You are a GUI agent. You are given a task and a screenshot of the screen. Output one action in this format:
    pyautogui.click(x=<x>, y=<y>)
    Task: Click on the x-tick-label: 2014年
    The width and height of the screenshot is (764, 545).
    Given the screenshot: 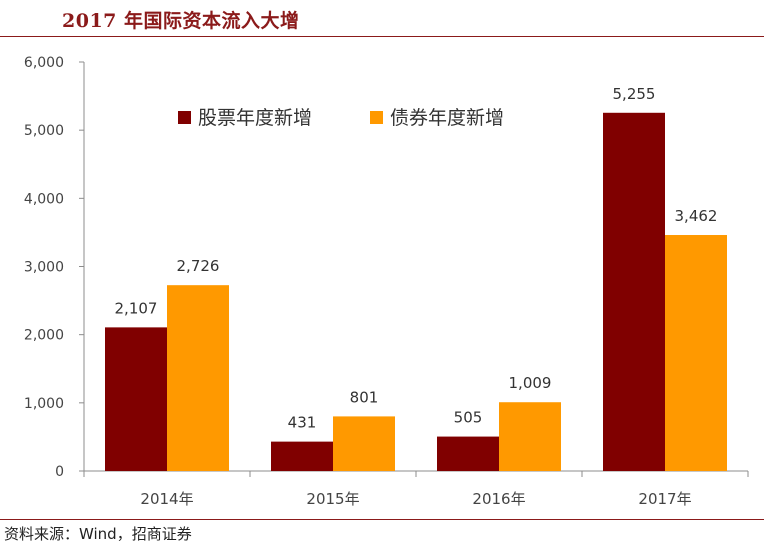 What is the action you would take?
    pyautogui.click(x=166, y=499)
    